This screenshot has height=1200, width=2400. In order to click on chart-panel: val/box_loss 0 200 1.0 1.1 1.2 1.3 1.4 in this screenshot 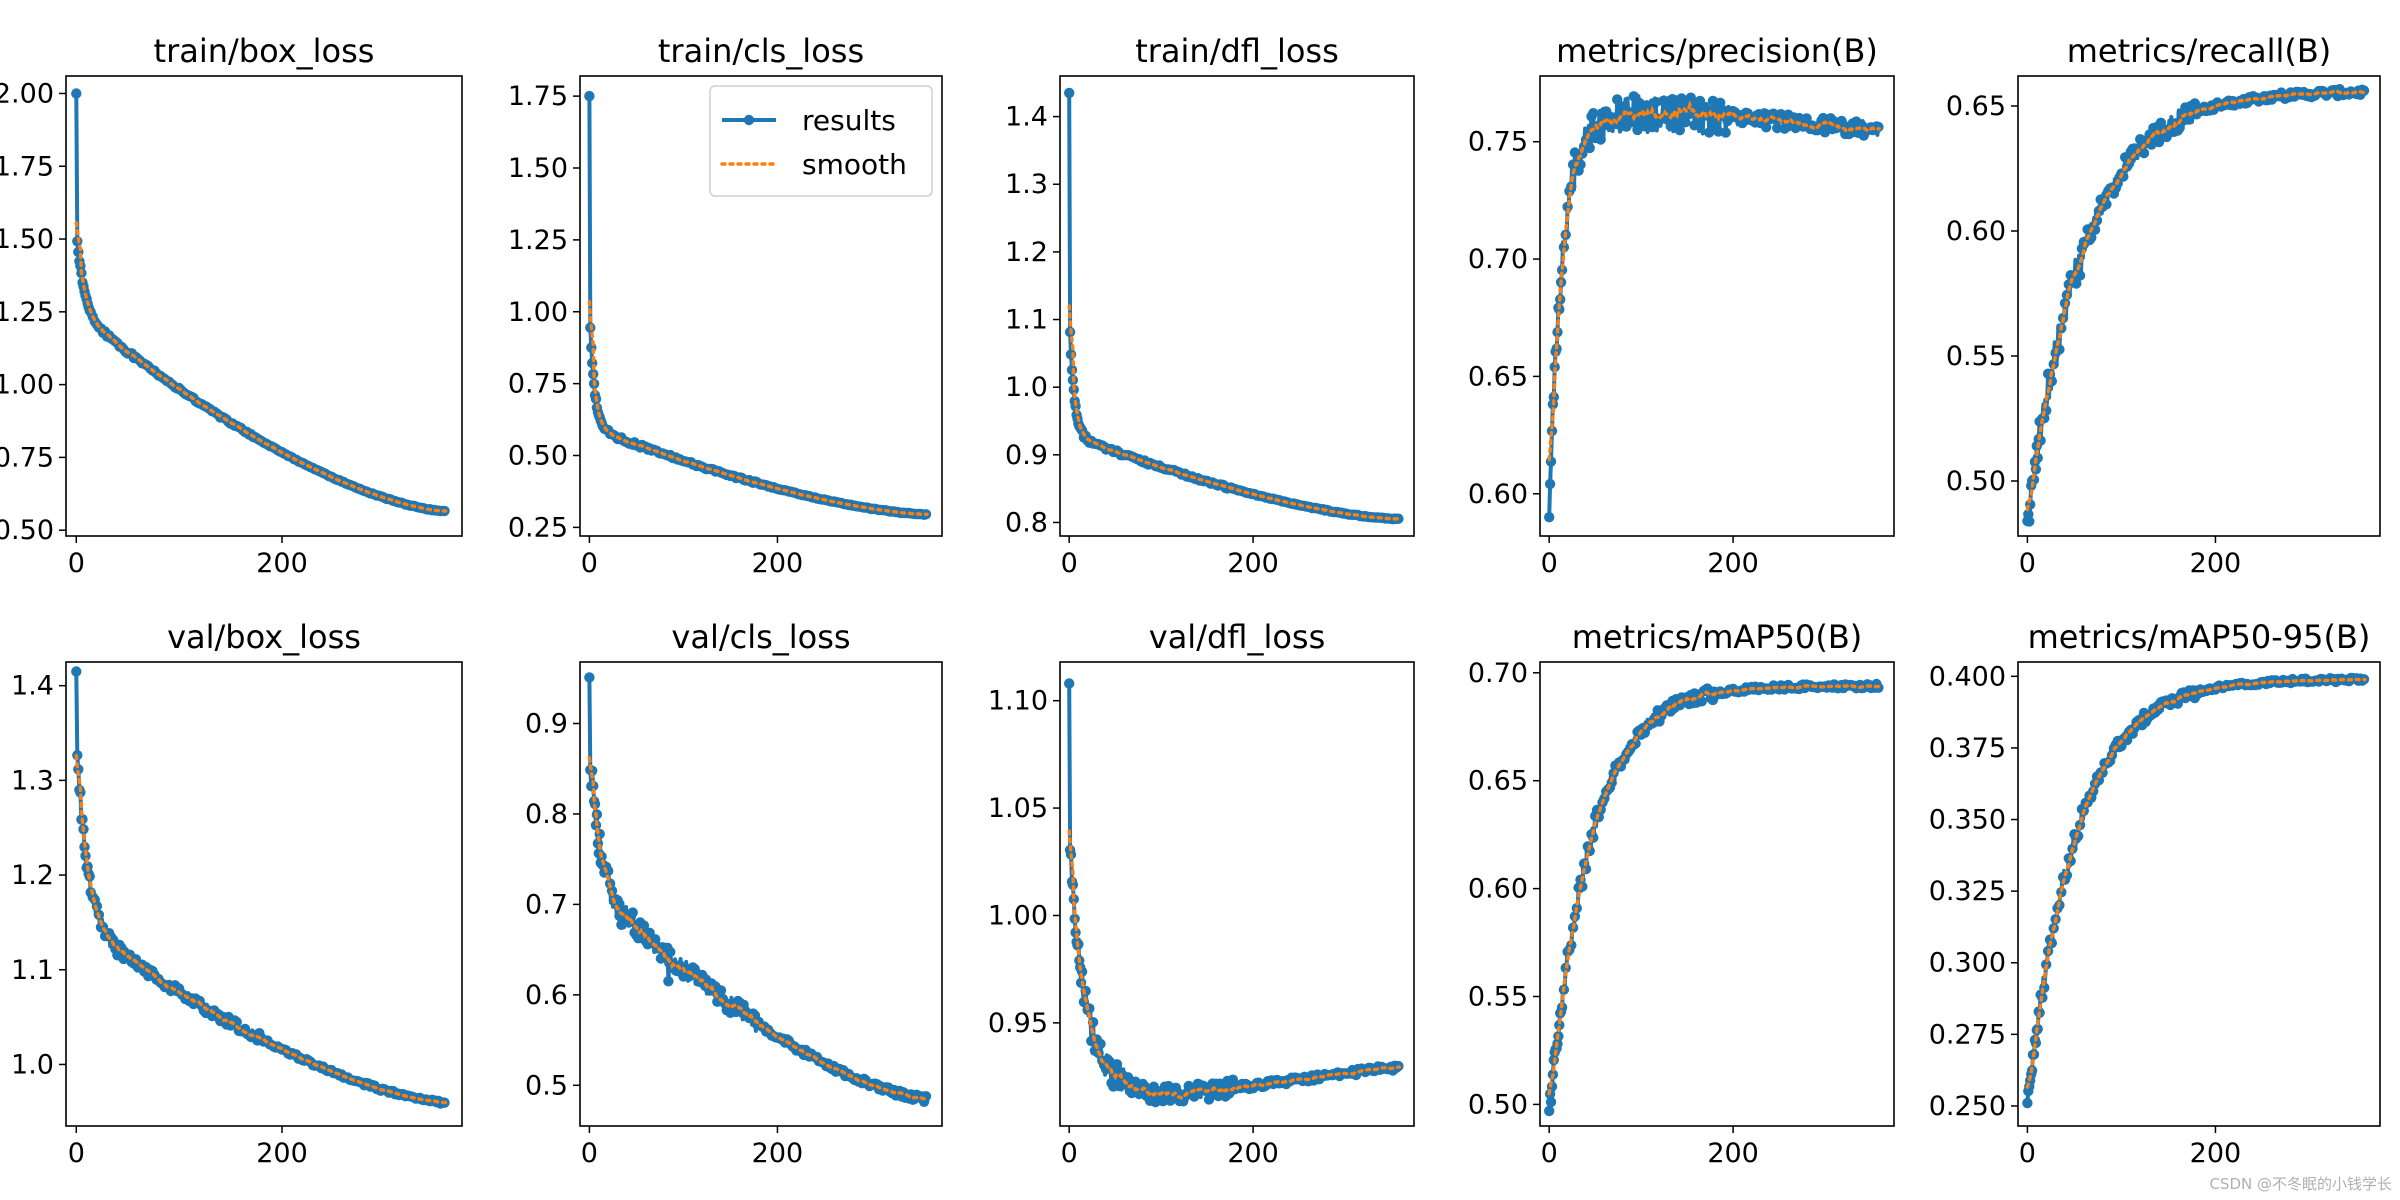, I will do `click(237, 893)`.